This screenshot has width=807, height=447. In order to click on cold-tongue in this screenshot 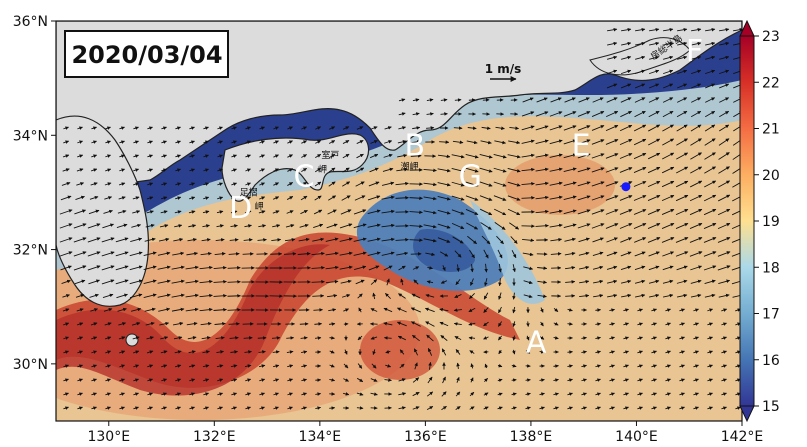, I will do `click(507, 252)`.